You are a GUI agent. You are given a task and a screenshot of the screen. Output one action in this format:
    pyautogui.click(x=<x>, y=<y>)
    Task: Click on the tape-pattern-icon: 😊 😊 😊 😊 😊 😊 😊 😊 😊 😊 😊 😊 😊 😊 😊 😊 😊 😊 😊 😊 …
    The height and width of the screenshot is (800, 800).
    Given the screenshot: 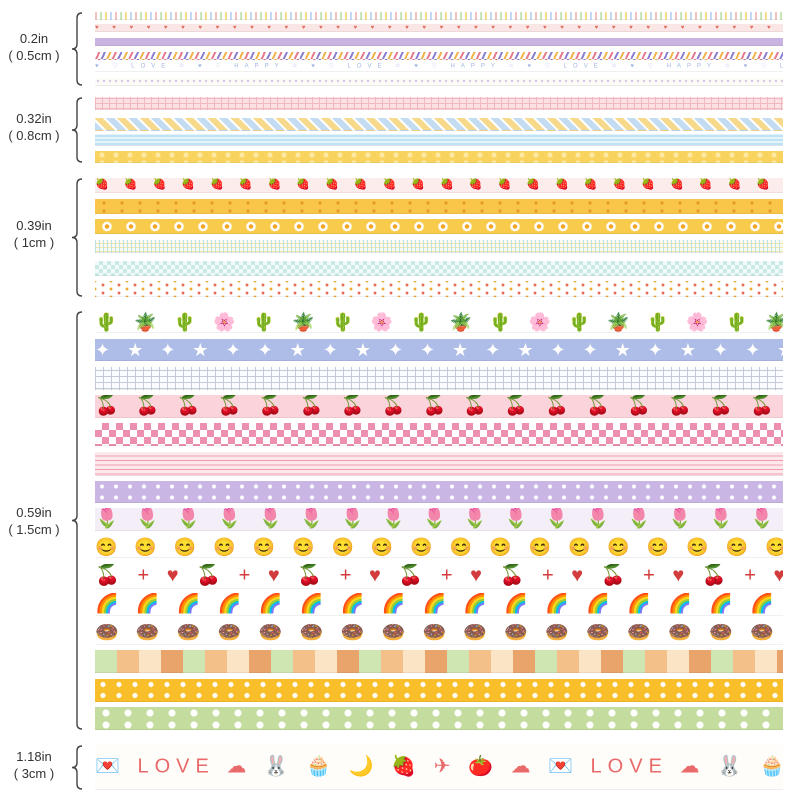 What is the action you would take?
    pyautogui.click(x=439, y=546)
    